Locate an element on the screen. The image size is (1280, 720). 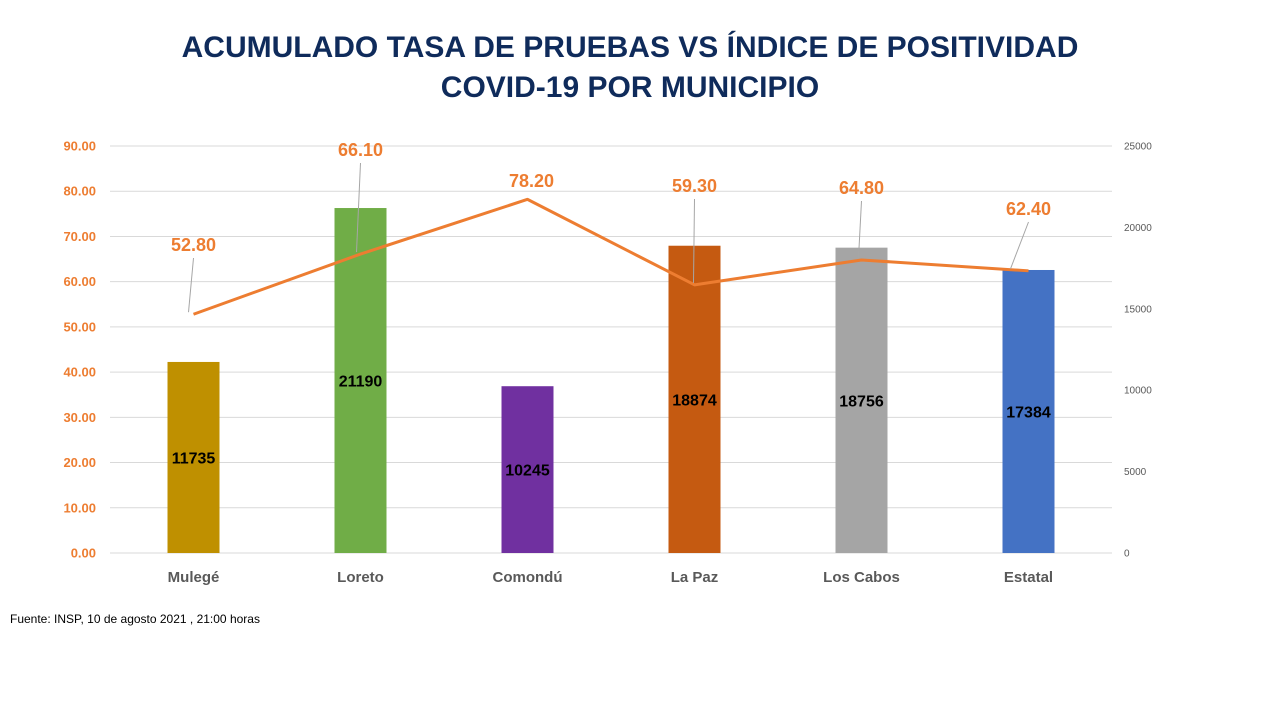
right-axis-tick-label: 0 is located at coordinates (1127, 554).